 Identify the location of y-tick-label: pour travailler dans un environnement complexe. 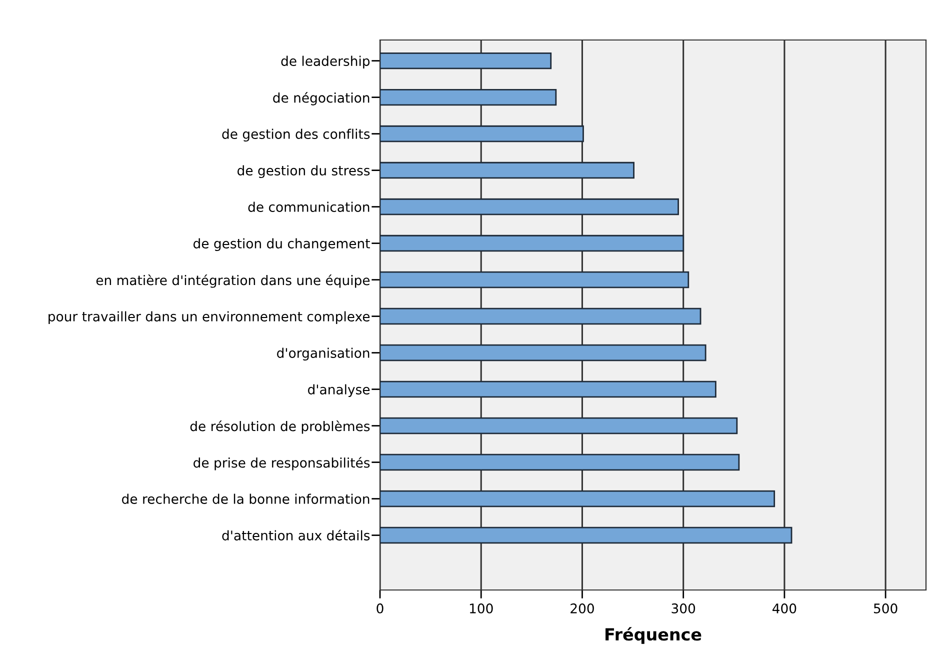
(209, 317).